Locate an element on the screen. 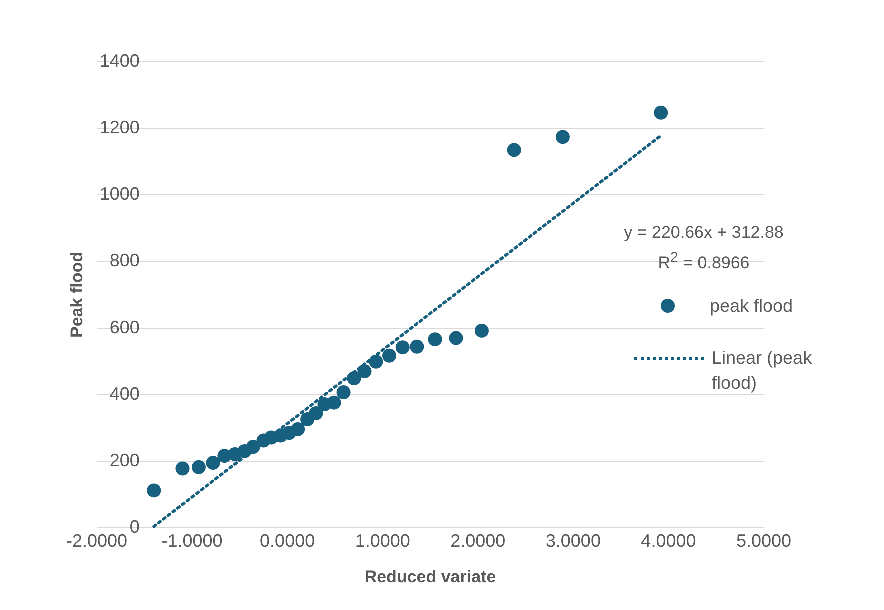  x-tick-label: 2.0000 is located at coordinates (478, 540).